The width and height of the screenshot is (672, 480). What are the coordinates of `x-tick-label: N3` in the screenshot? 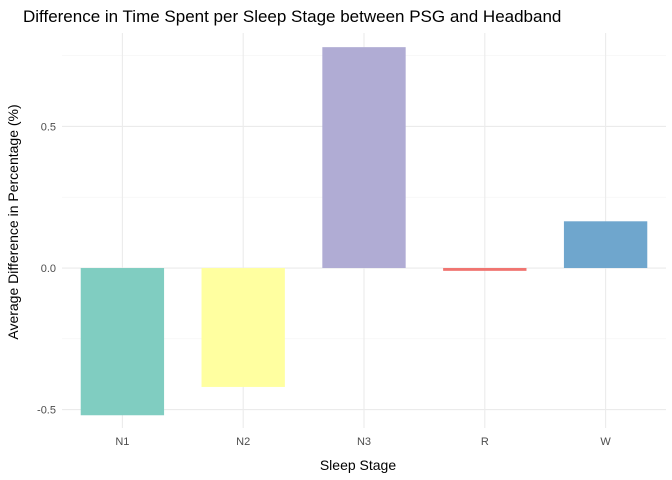 It's located at (364, 442).